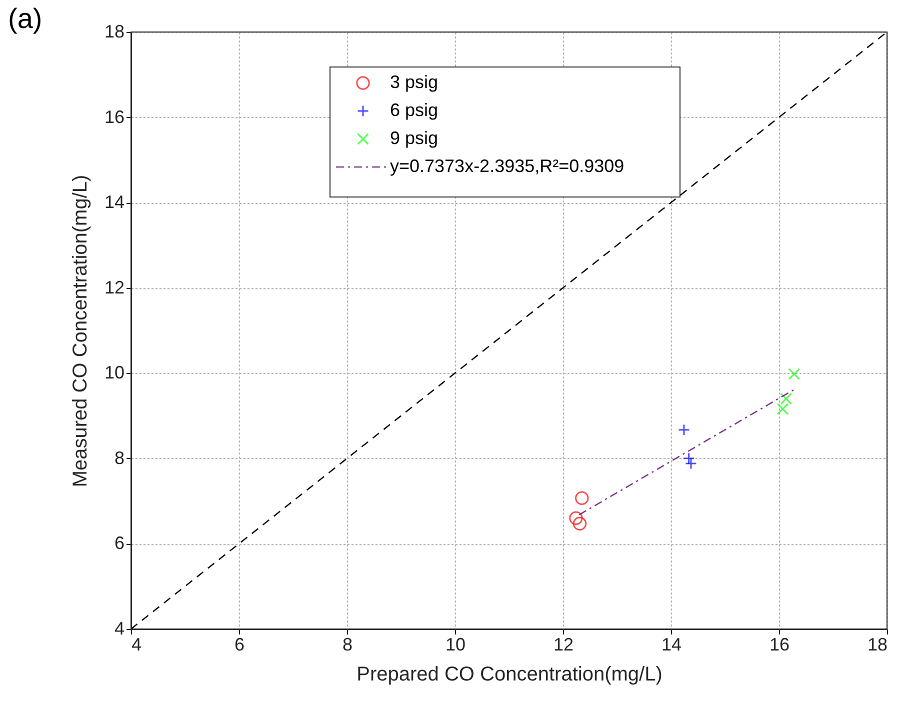 This screenshot has height=706, width=904. Describe the element at coordinates (414, 138) in the screenshot. I see `legend-label: 9 psig` at that location.